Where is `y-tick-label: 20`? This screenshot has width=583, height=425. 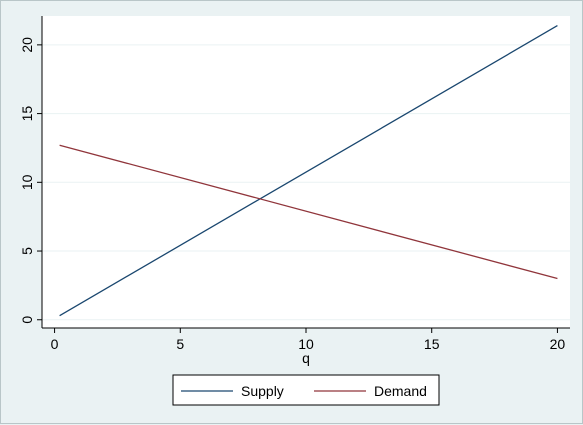
y-tick-label: 20 is located at coordinates (27, 45).